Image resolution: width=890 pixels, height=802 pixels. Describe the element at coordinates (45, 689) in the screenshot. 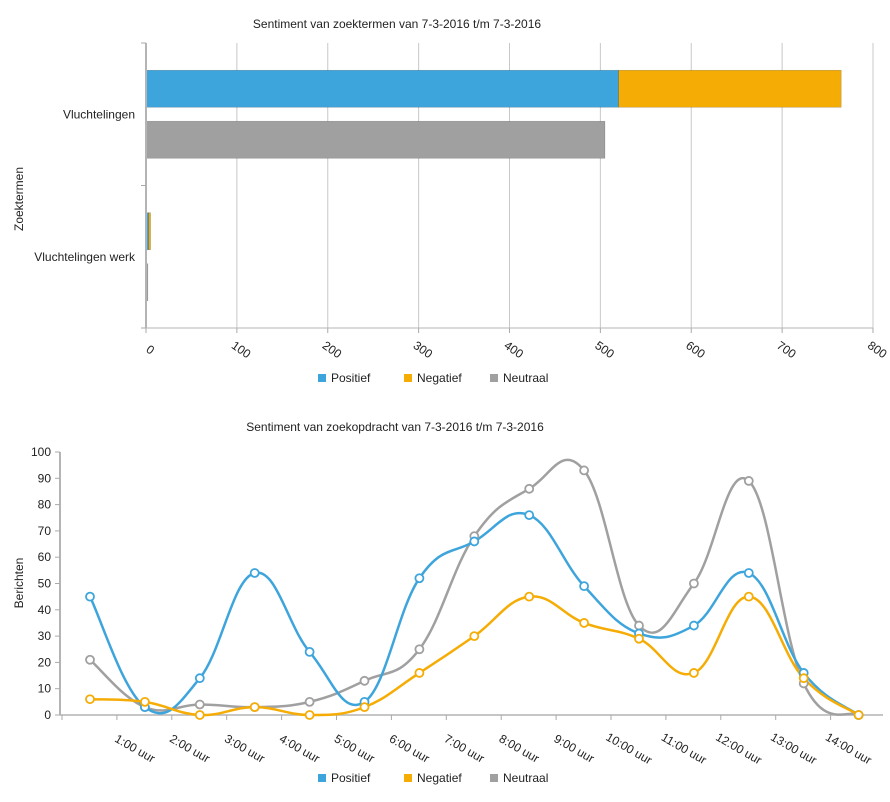

I see `chart2-y-tick-label-10: 10` at that location.